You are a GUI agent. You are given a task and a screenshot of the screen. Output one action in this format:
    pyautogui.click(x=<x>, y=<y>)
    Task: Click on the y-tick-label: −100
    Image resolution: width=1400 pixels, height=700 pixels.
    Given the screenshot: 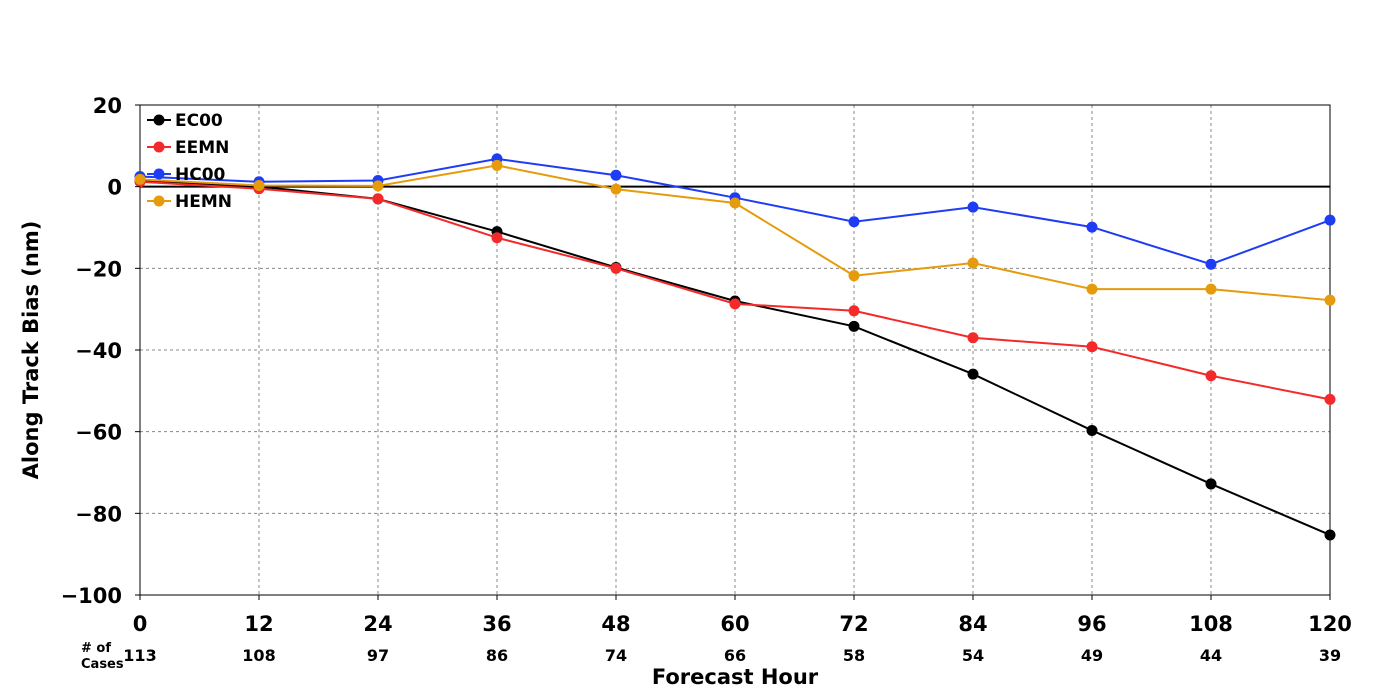 What is the action you would take?
    pyautogui.click(x=91, y=596)
    